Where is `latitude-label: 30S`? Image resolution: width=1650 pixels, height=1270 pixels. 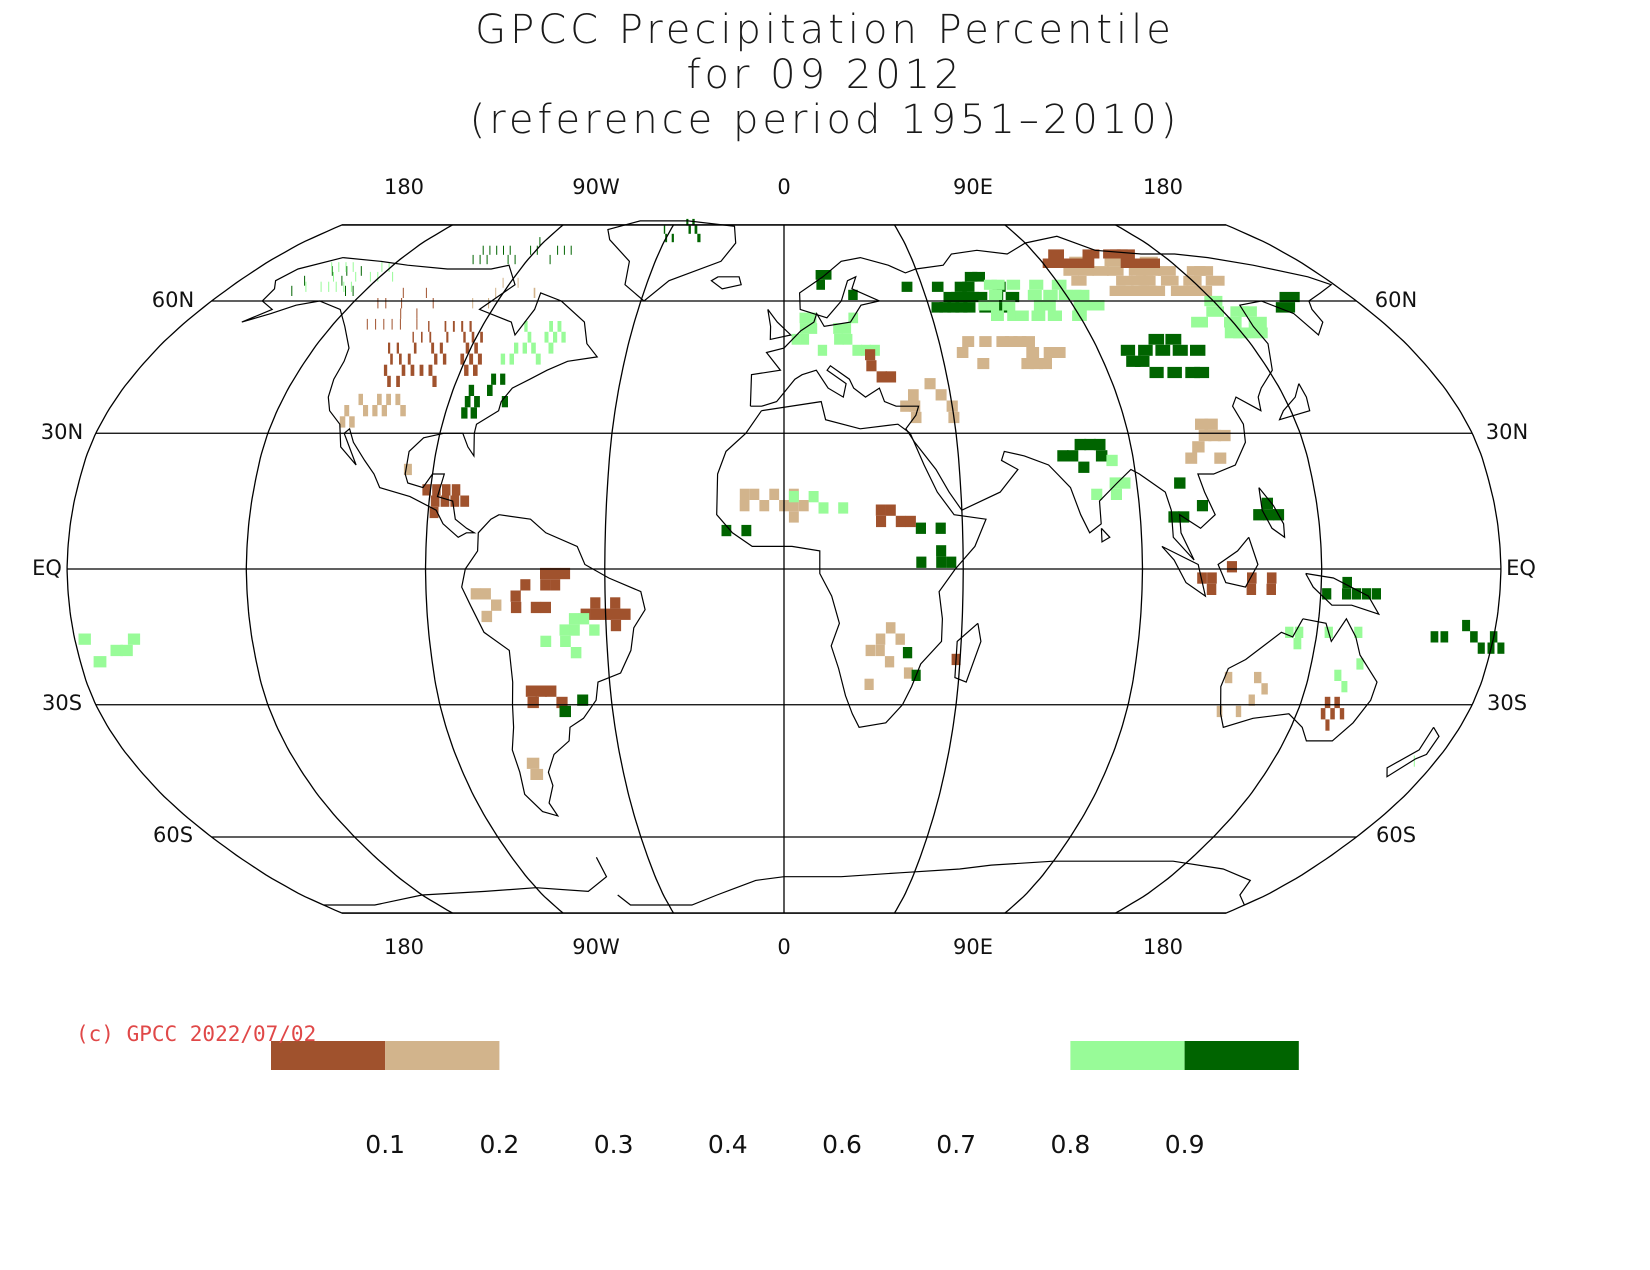 latitude-label: 30S is located at coordinates (62, 703).